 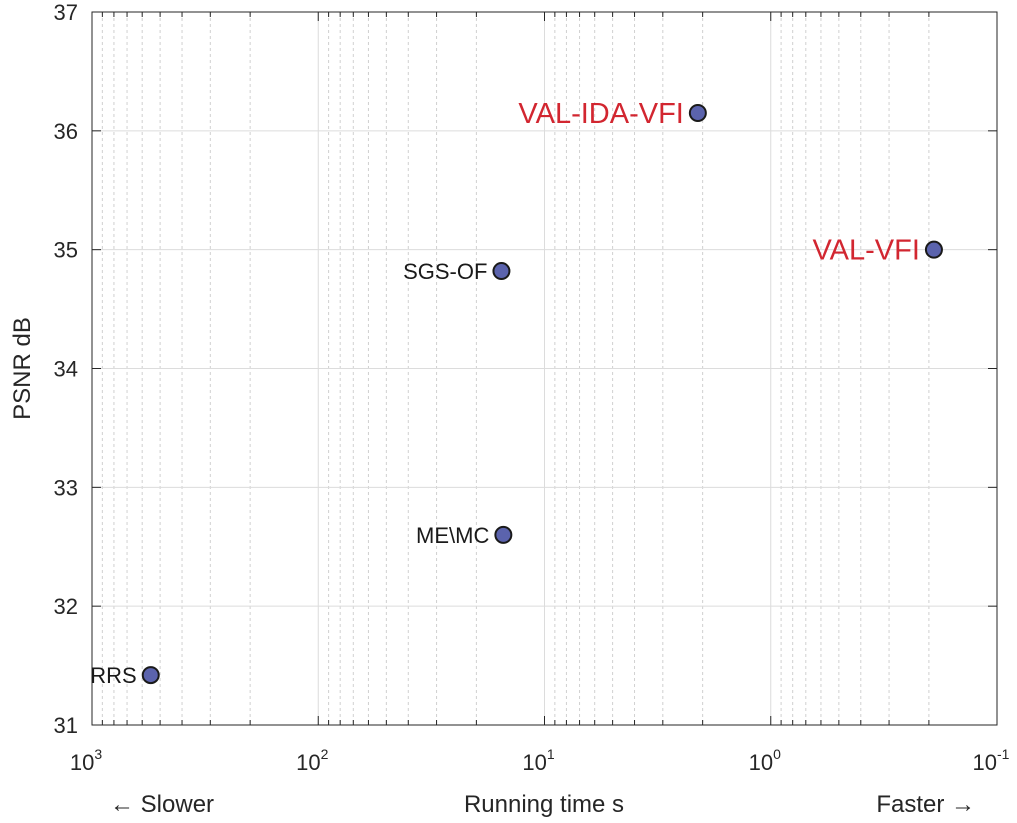 What do you see at coordinates (538, 760) in the screenshot?
I see `x-tick-label: 10¹` at bounding box center [538, 760].